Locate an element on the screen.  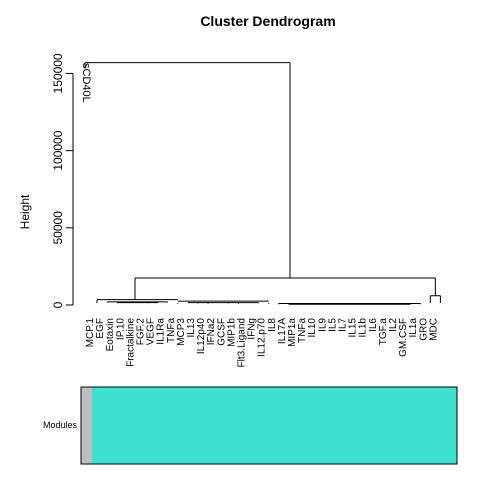
leaf-label: IL1a is located at coordinates (413, 328).